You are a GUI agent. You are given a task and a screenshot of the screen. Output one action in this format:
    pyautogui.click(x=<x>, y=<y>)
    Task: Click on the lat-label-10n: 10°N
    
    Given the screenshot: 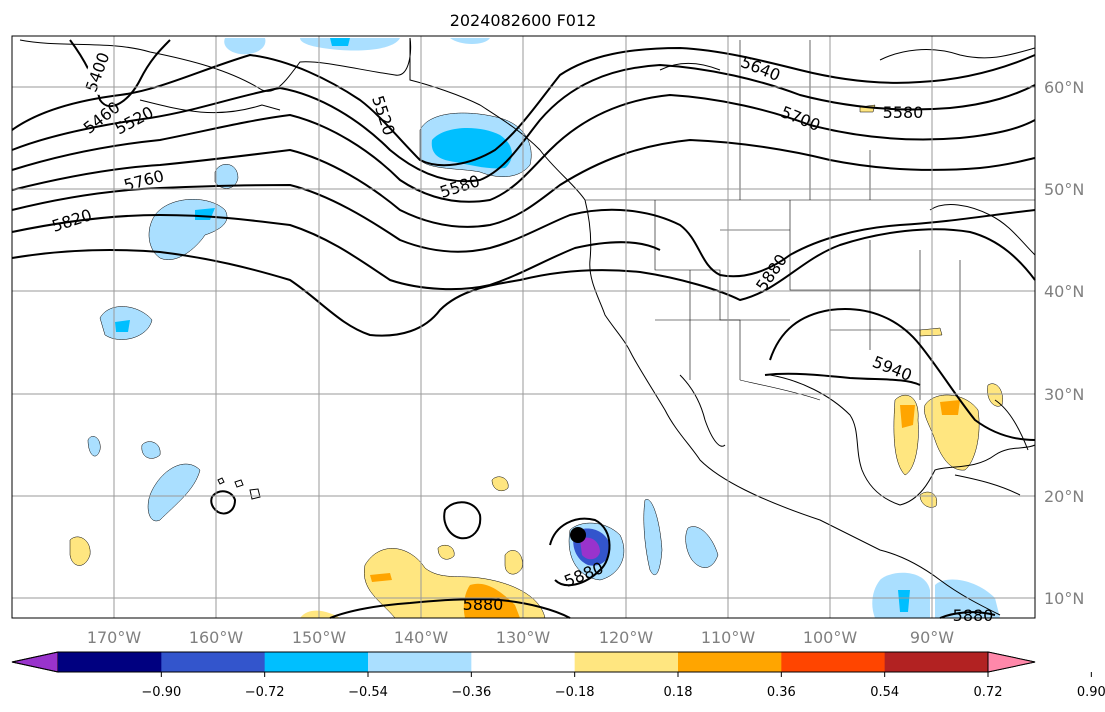 What is the action you would take?
    pyautogui.click(x=1064, y=598)
    